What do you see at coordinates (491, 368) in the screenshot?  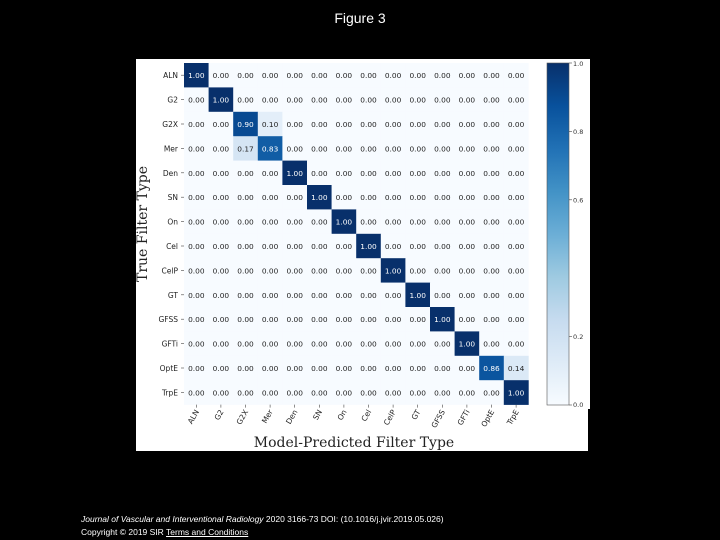 I see `cell-value-label: 0.86` at bounding box center [491, 368].